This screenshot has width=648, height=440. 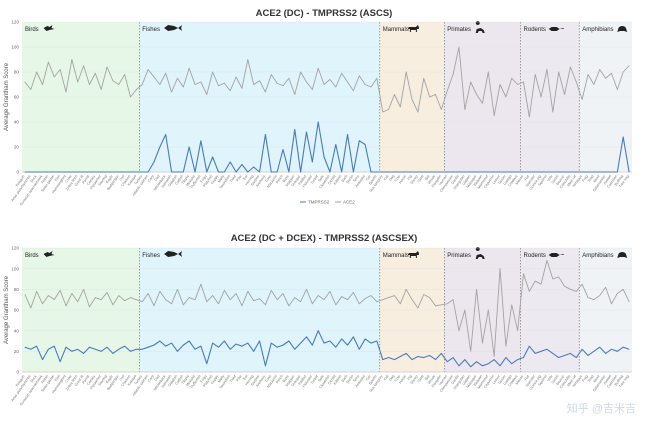 What do you see at coordinates (308, 381) in the screenshot?
I see `x-tick-label: Flounder` at bounding box center [308, 381].